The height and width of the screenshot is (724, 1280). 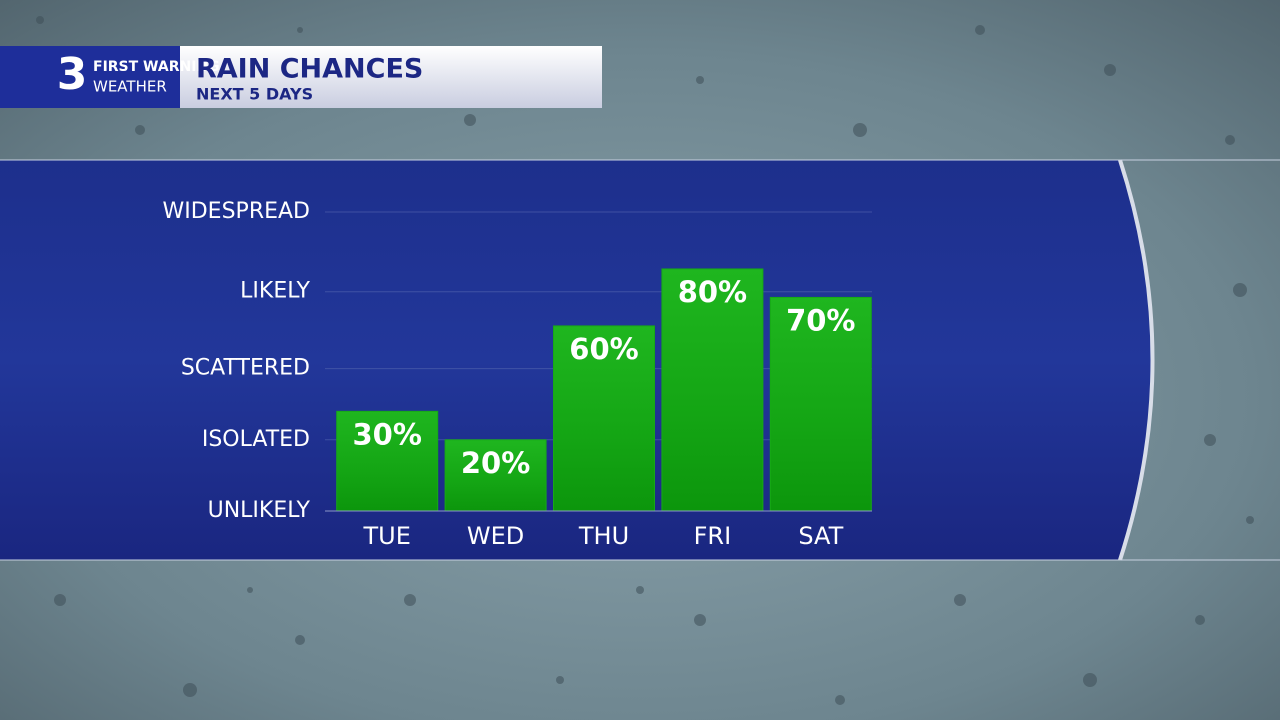 I want to click on chart-subtitle: NEXT 5 DAYS, so click(x=254, y=94).